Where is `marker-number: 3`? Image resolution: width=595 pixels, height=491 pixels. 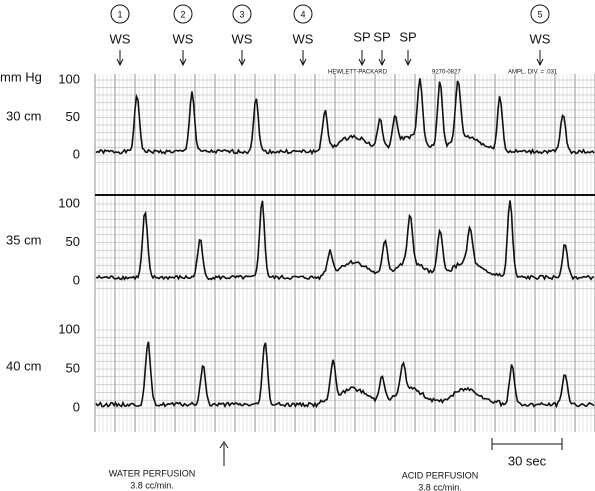 marker-number: 3 is located at coordinates (241, 14).